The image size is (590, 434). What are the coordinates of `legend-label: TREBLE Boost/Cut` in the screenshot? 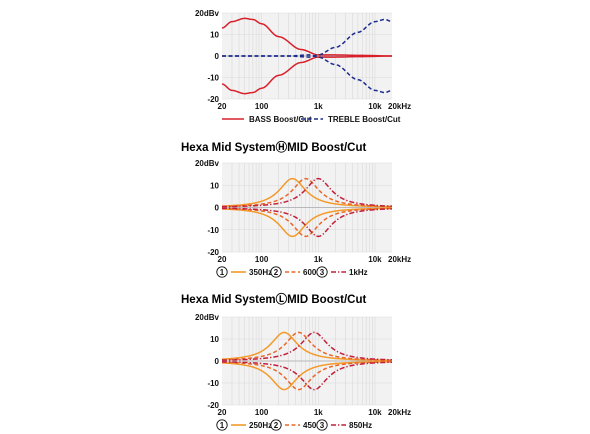 It's located at (364, 119).